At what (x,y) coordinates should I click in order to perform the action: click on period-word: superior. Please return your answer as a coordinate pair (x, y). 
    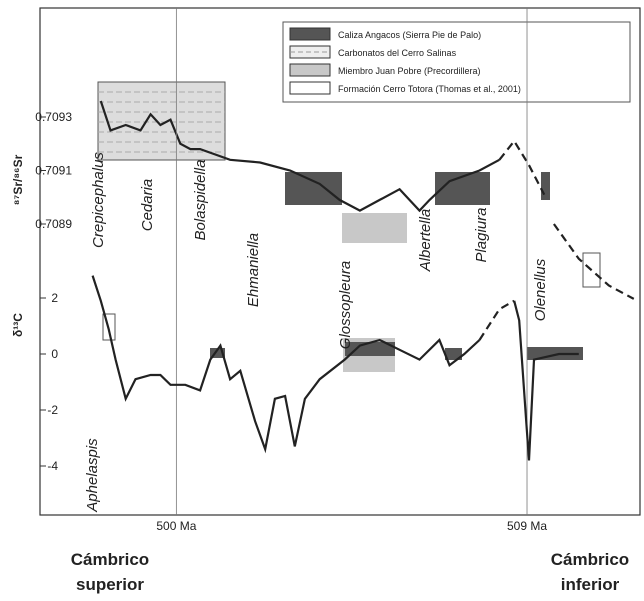
    Looking at the image, I should click on (110, 584).